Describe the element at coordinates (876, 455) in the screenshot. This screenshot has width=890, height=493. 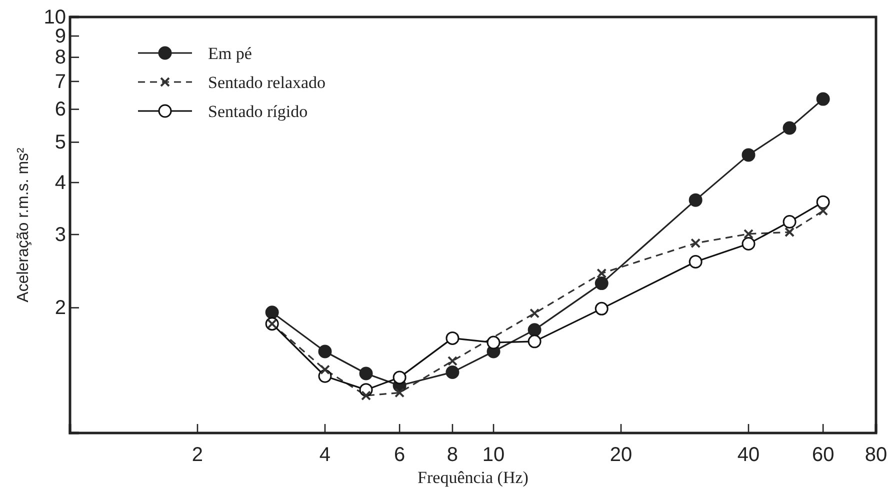
I see `x-tick-label: 80` at that location.